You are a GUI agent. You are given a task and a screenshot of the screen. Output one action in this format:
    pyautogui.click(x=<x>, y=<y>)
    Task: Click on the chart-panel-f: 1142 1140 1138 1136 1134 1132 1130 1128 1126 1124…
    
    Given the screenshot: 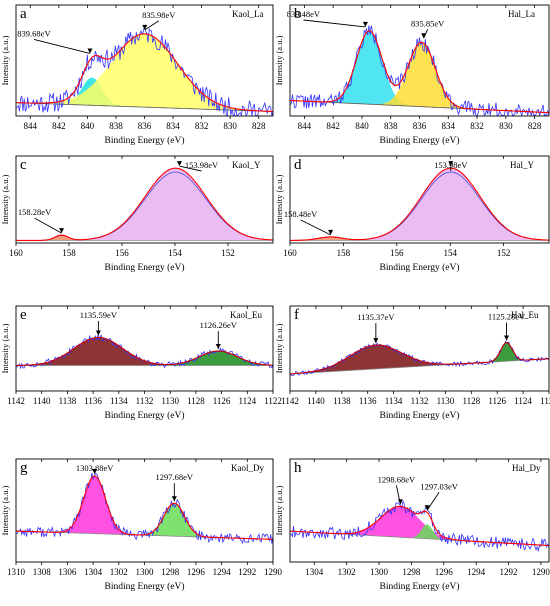 What is the action you would take?
    pyautogui.click(x=412, y=363)
    